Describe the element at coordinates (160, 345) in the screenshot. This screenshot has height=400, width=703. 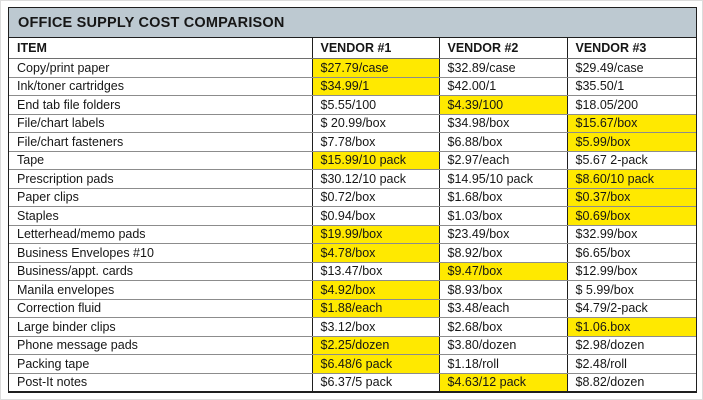
I see `item-cell: Phone message pads` at that location.